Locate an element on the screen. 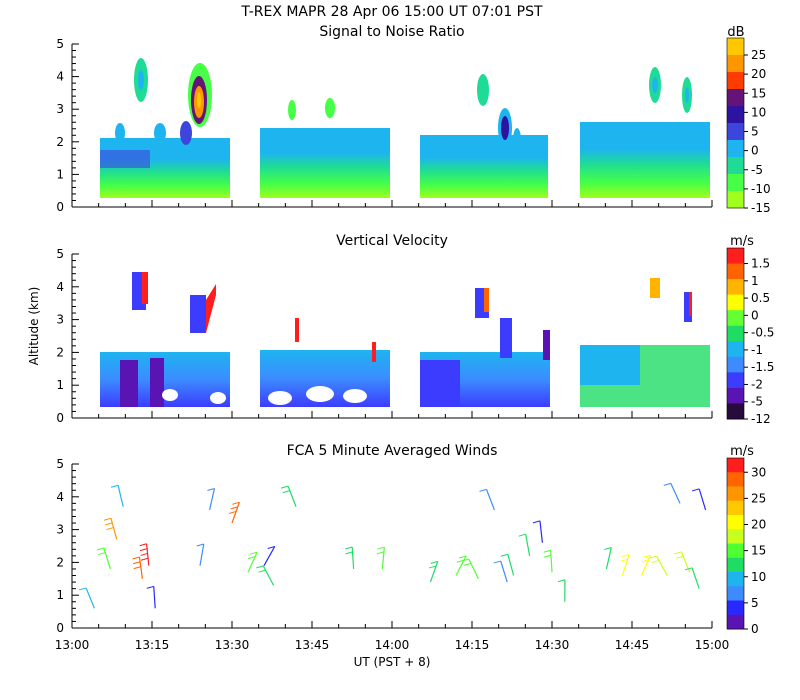  x-axis-label: UT (PST + 8) is located at coordinates (392, 662).